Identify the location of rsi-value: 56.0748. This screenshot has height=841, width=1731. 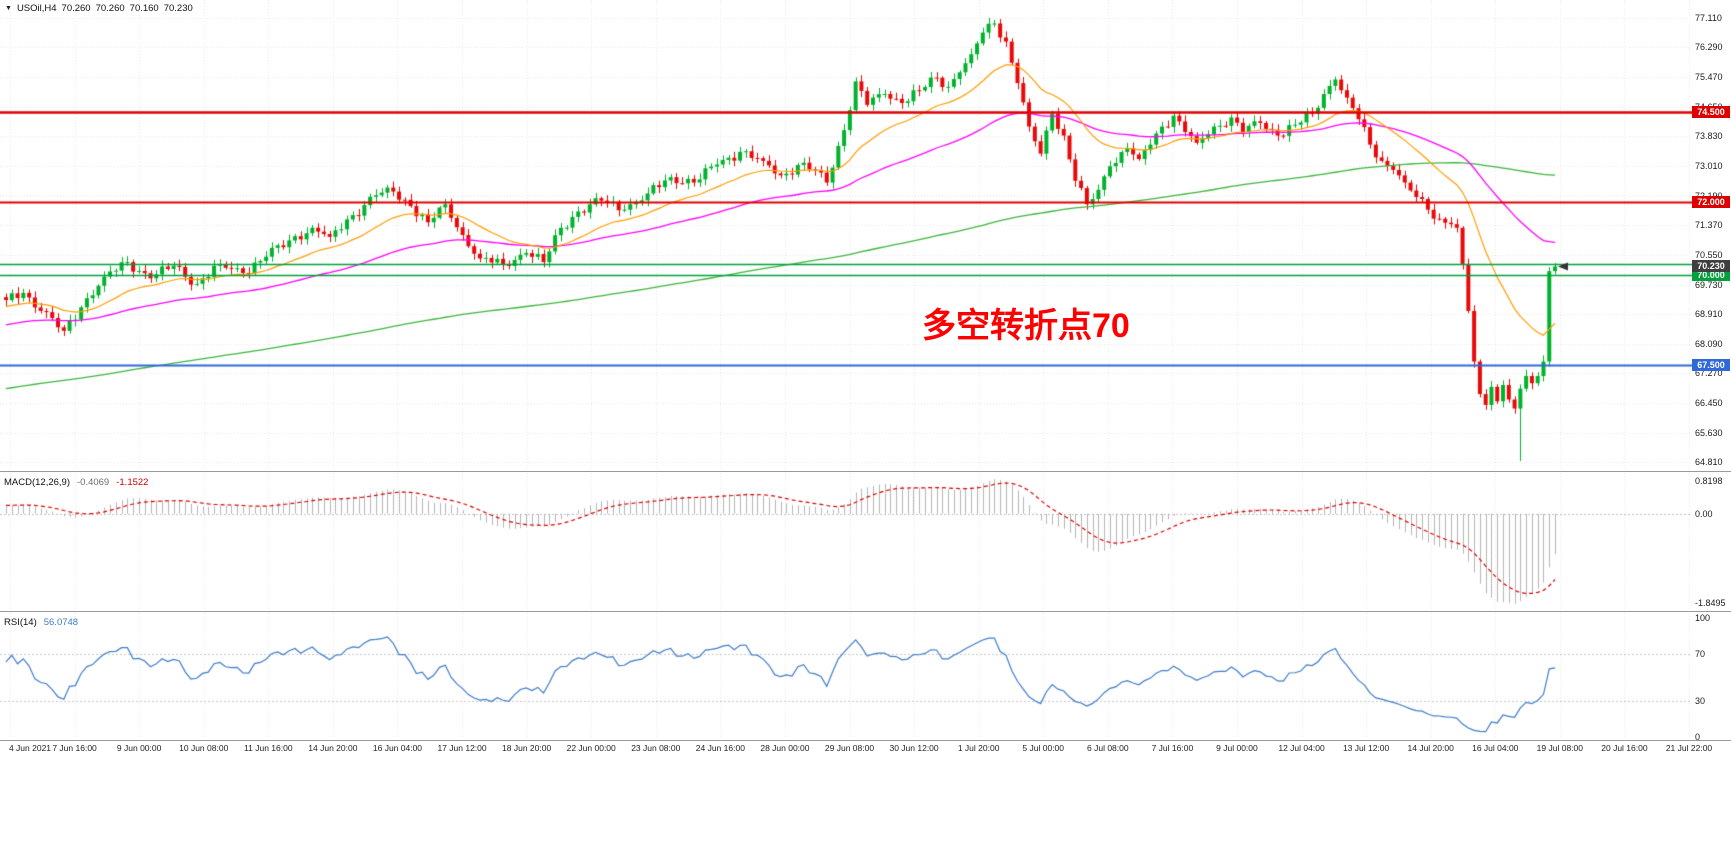
(61, 622).